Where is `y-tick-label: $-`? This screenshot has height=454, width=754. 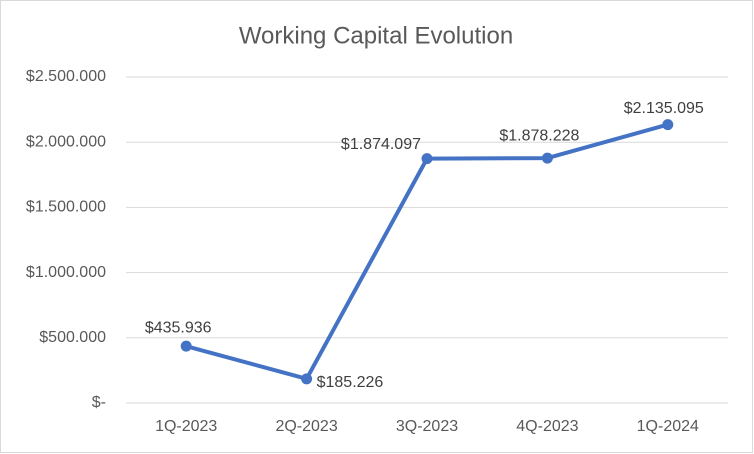
y-tick-label: $- is located at coordinates (99, 402).